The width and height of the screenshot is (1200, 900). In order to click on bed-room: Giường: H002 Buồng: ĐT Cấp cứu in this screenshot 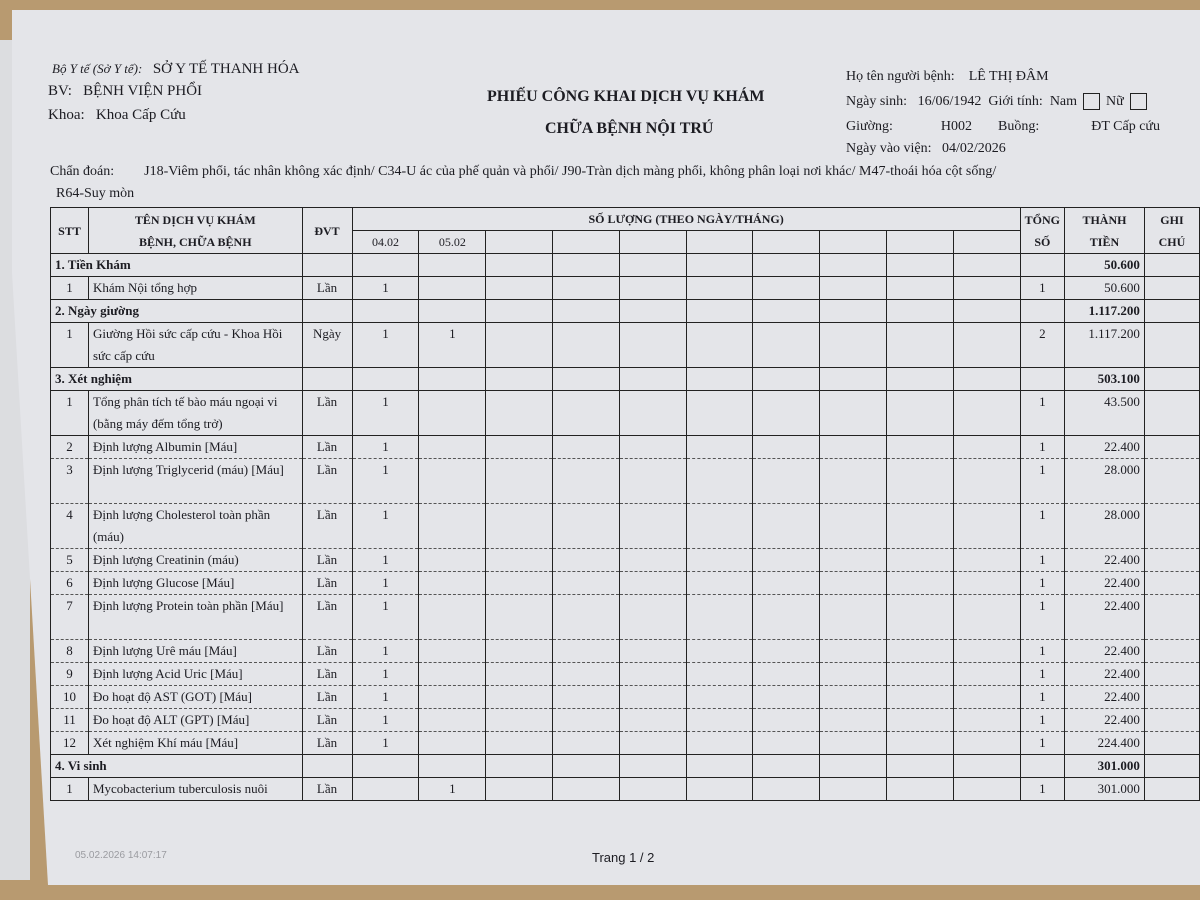, I will do `click(1003, 126)`.